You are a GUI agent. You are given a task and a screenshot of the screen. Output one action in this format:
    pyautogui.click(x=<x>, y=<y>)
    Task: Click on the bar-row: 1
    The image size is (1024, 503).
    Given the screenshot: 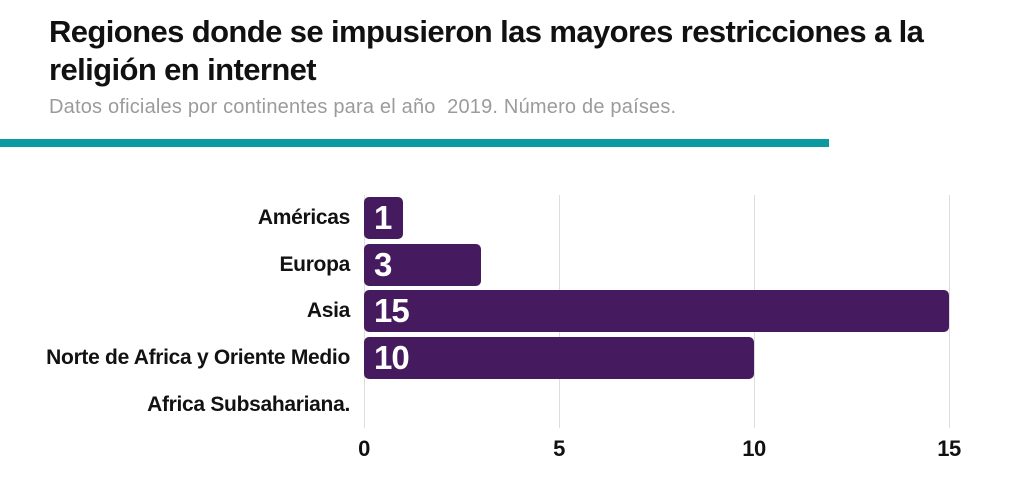 What is the action you would take?
    pyautogui.click(x=656, y=218)
    